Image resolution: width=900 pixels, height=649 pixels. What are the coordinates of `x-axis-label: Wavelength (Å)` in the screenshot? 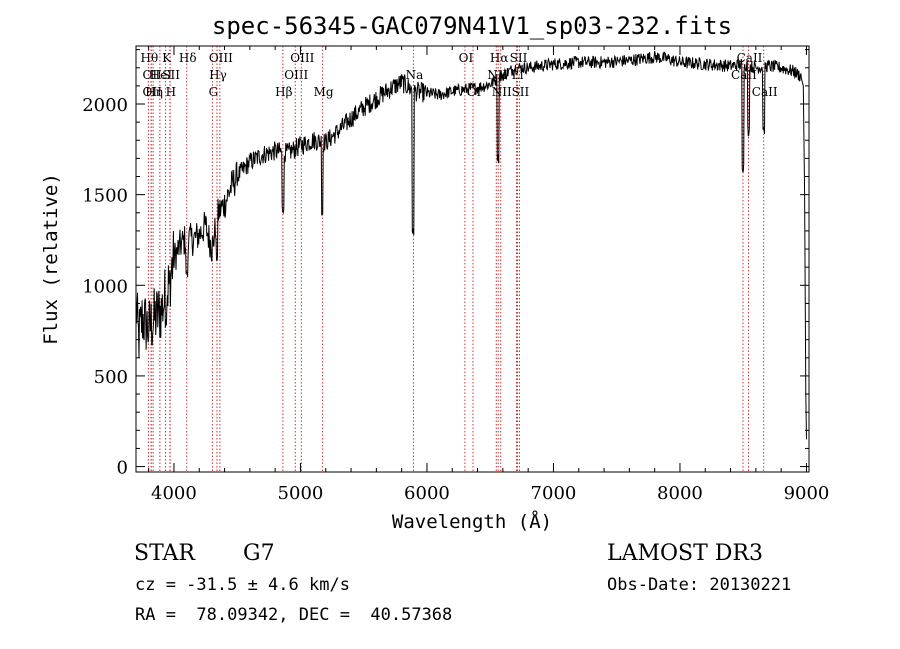 It's located at (472, 521).